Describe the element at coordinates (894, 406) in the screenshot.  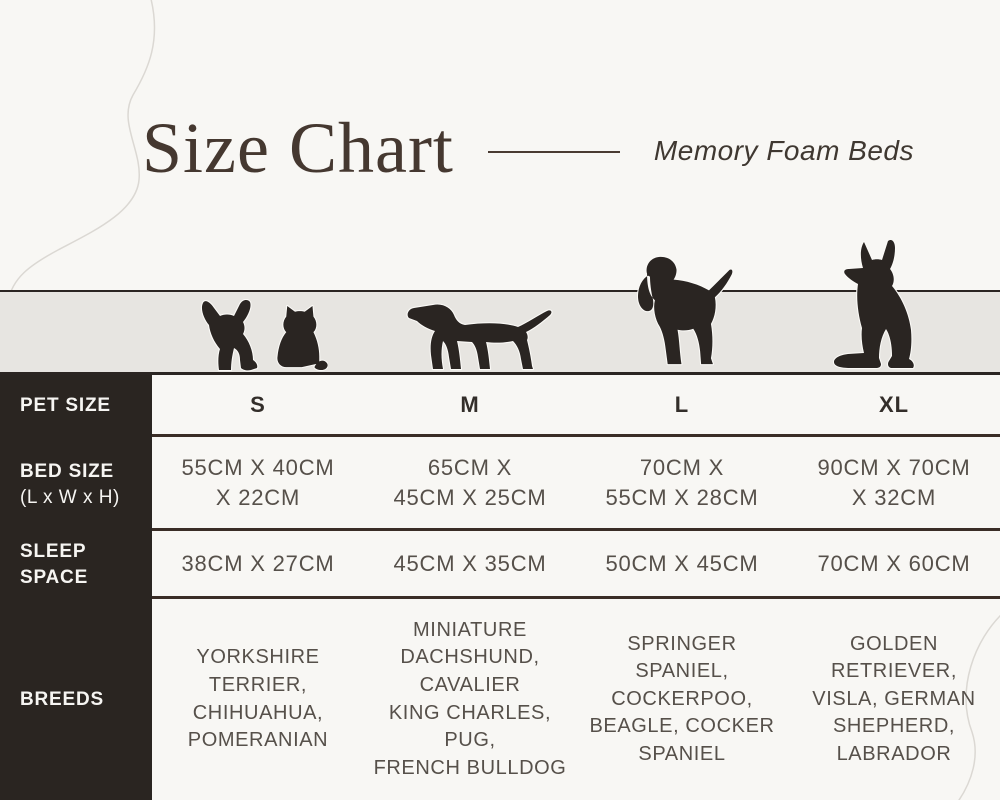
I see `column-header-xl: XL` at that location.